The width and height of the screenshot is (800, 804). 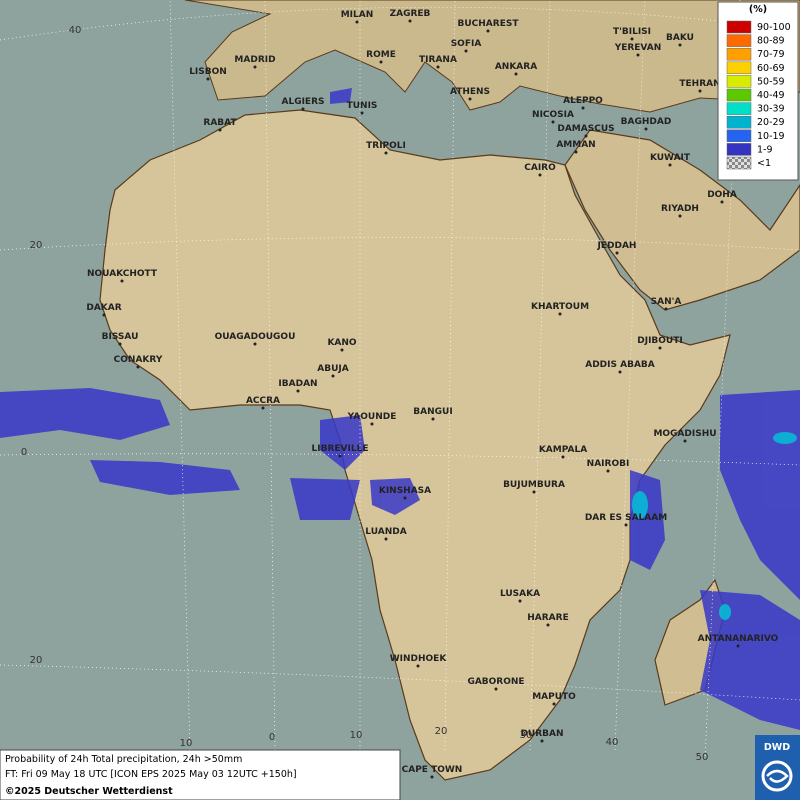 What do you see at coordinates (386, 146) in the screenshot?
I see `city-label: TRIPOLI` at bounding box center [386, 146].